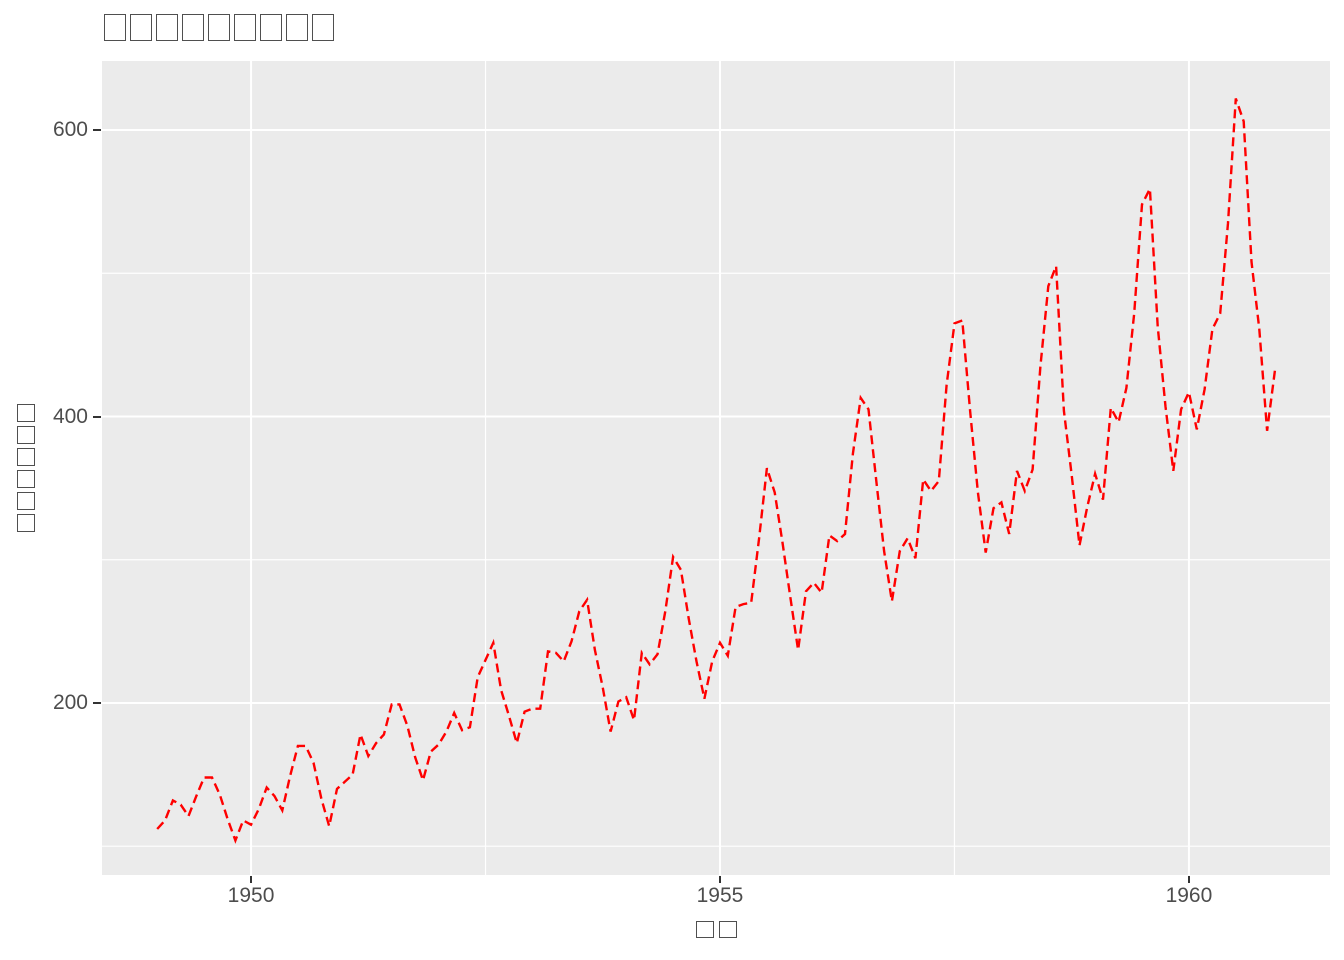 The width and height of the screenshot is (1344, 960). I want to click on chart-title-missing-glyphs, so click(219, 27).